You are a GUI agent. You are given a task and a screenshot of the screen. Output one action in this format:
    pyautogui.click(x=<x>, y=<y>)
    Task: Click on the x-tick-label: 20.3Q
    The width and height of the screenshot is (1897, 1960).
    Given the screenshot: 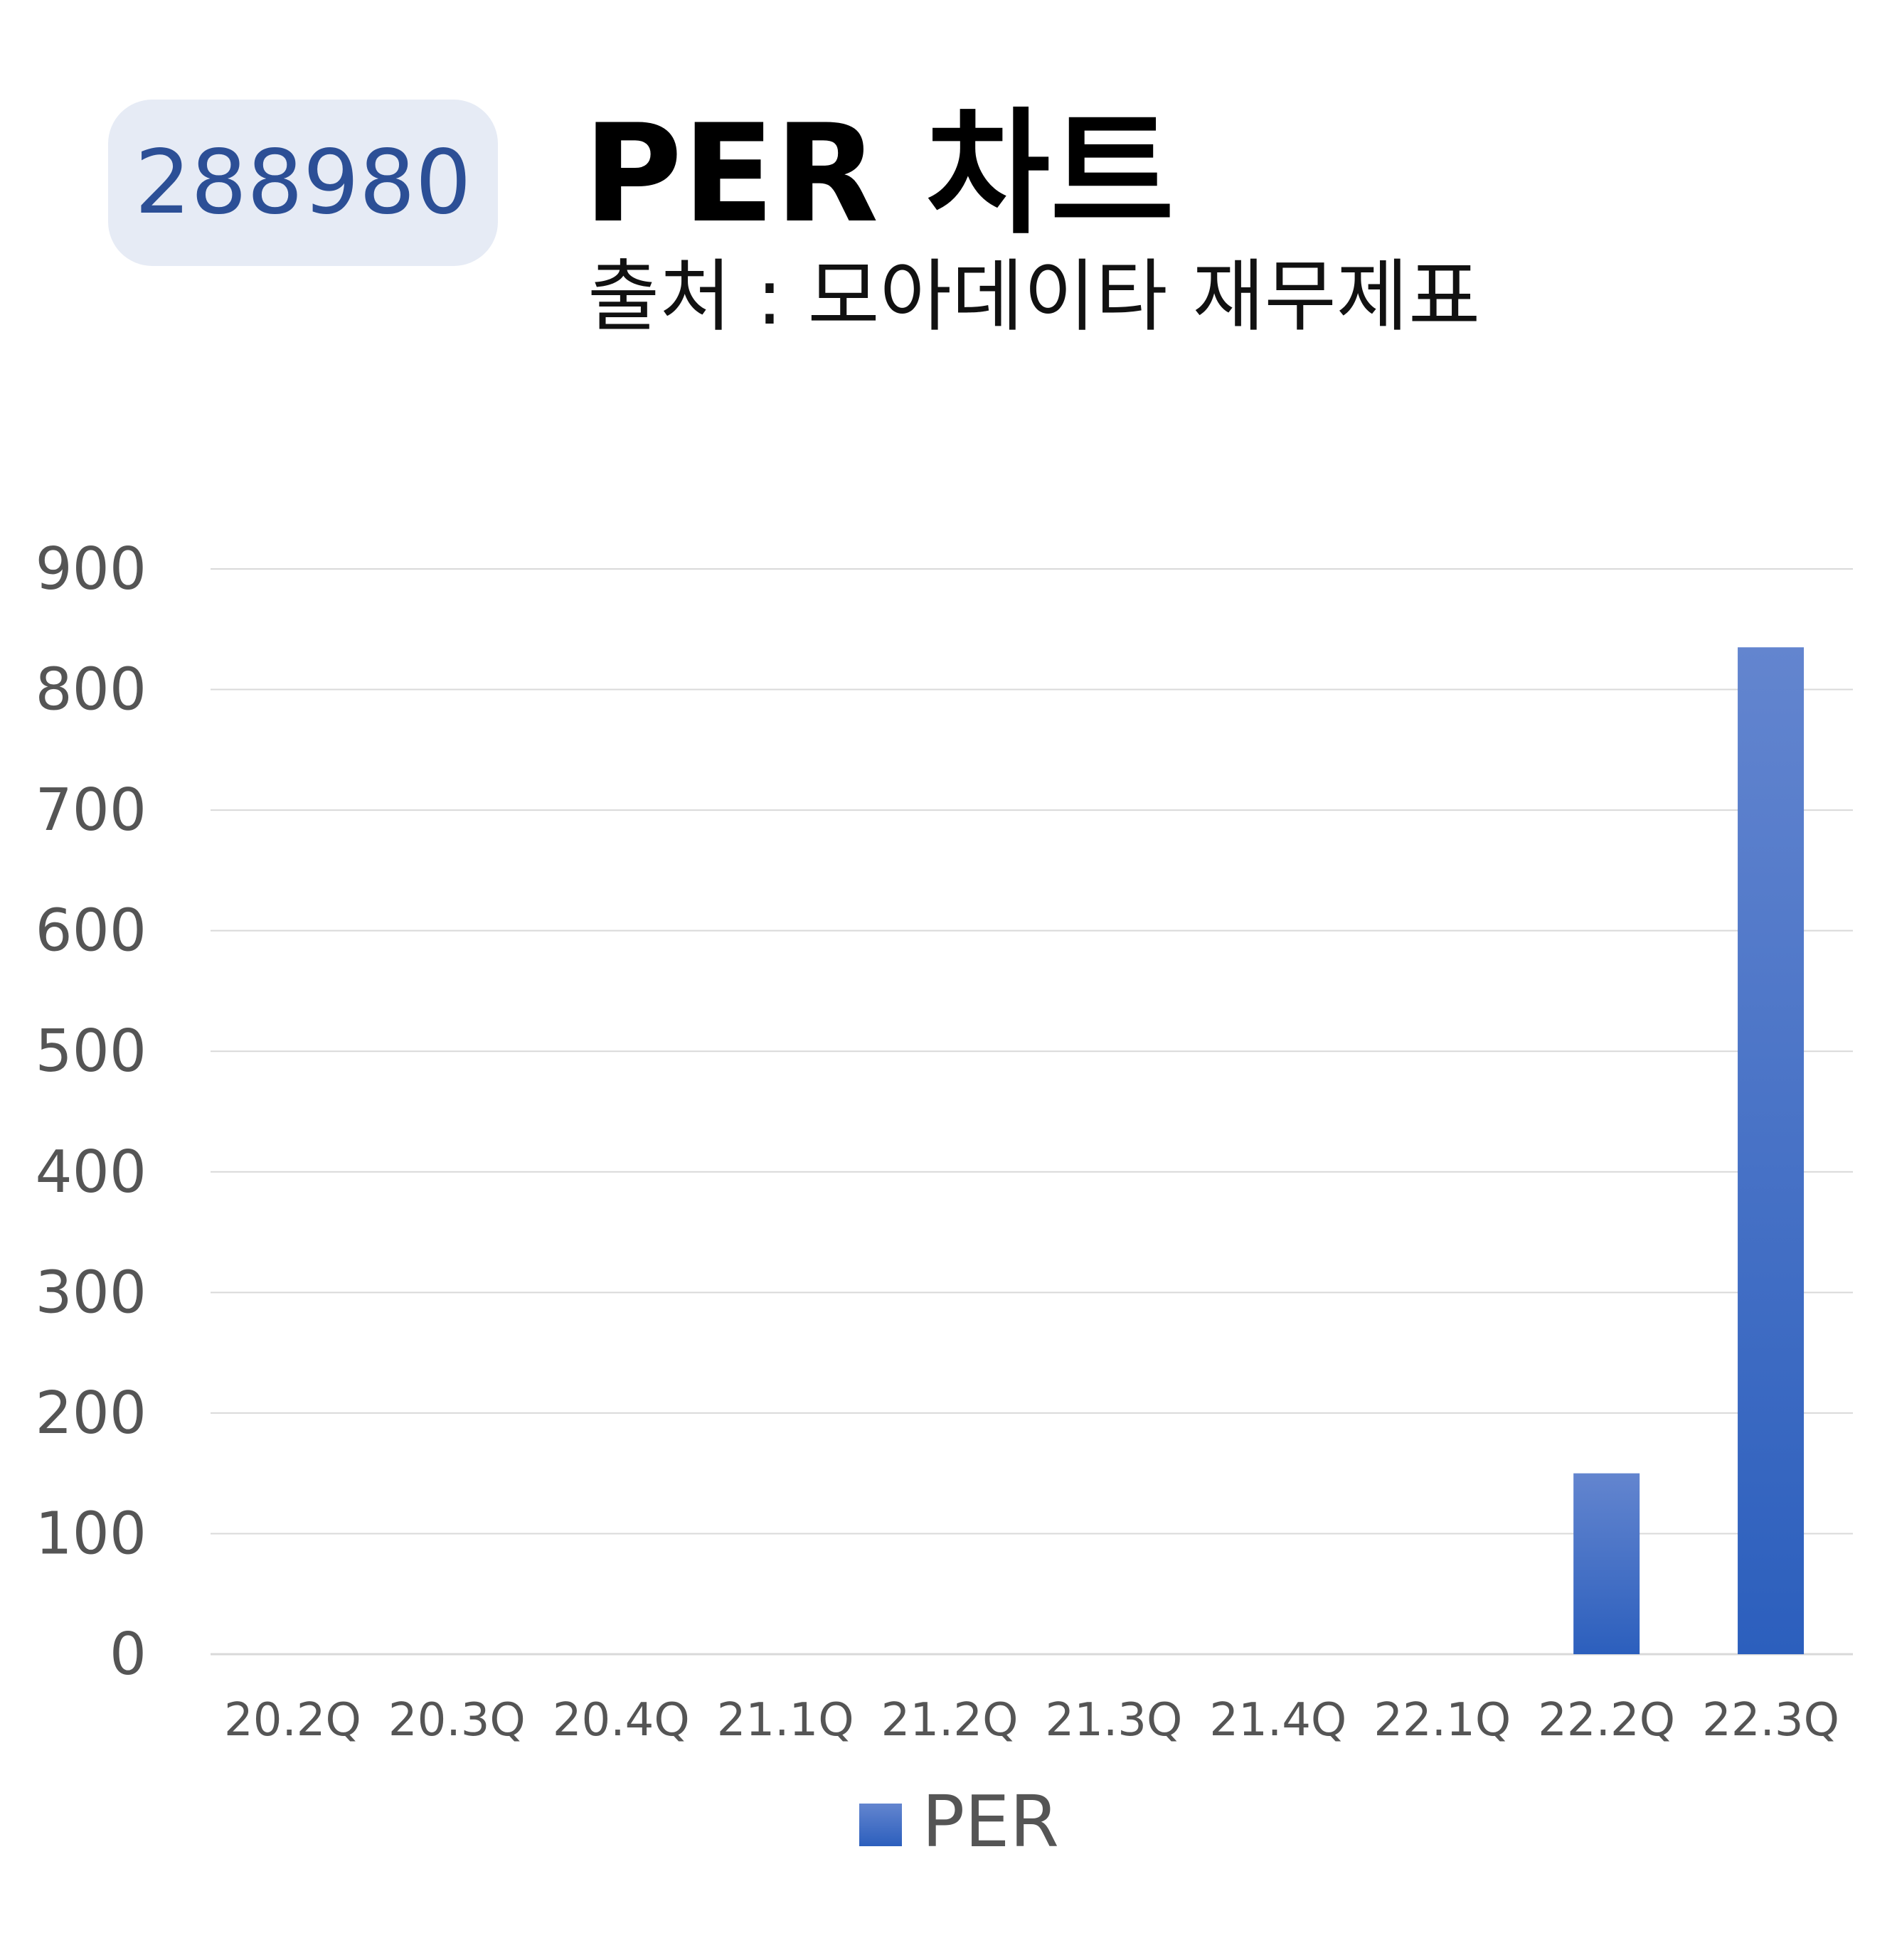 What is the action you would take?
    pyautogui.click(x=457, y=1720)
    